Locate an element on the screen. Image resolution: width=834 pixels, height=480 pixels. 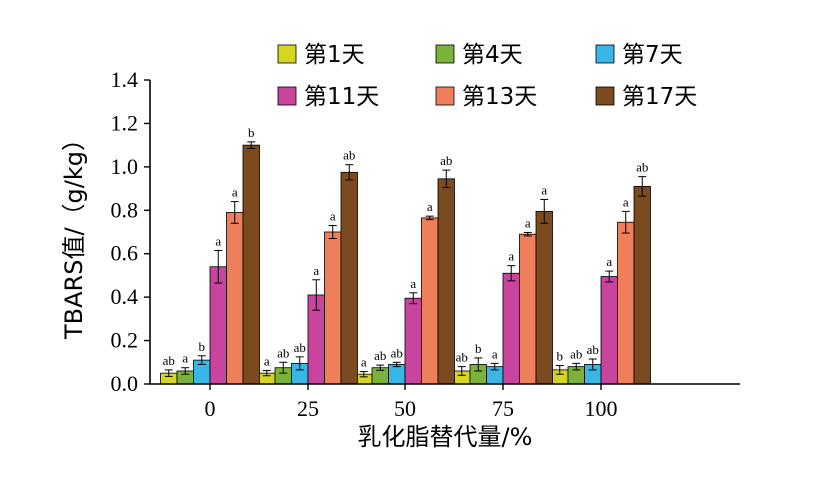
legend-item: 第13天 is located at coordinates (486, 97).